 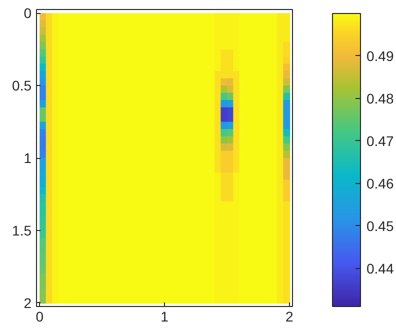 I want to click on y-tick-label: 1.5, so click(x=22, y=230).